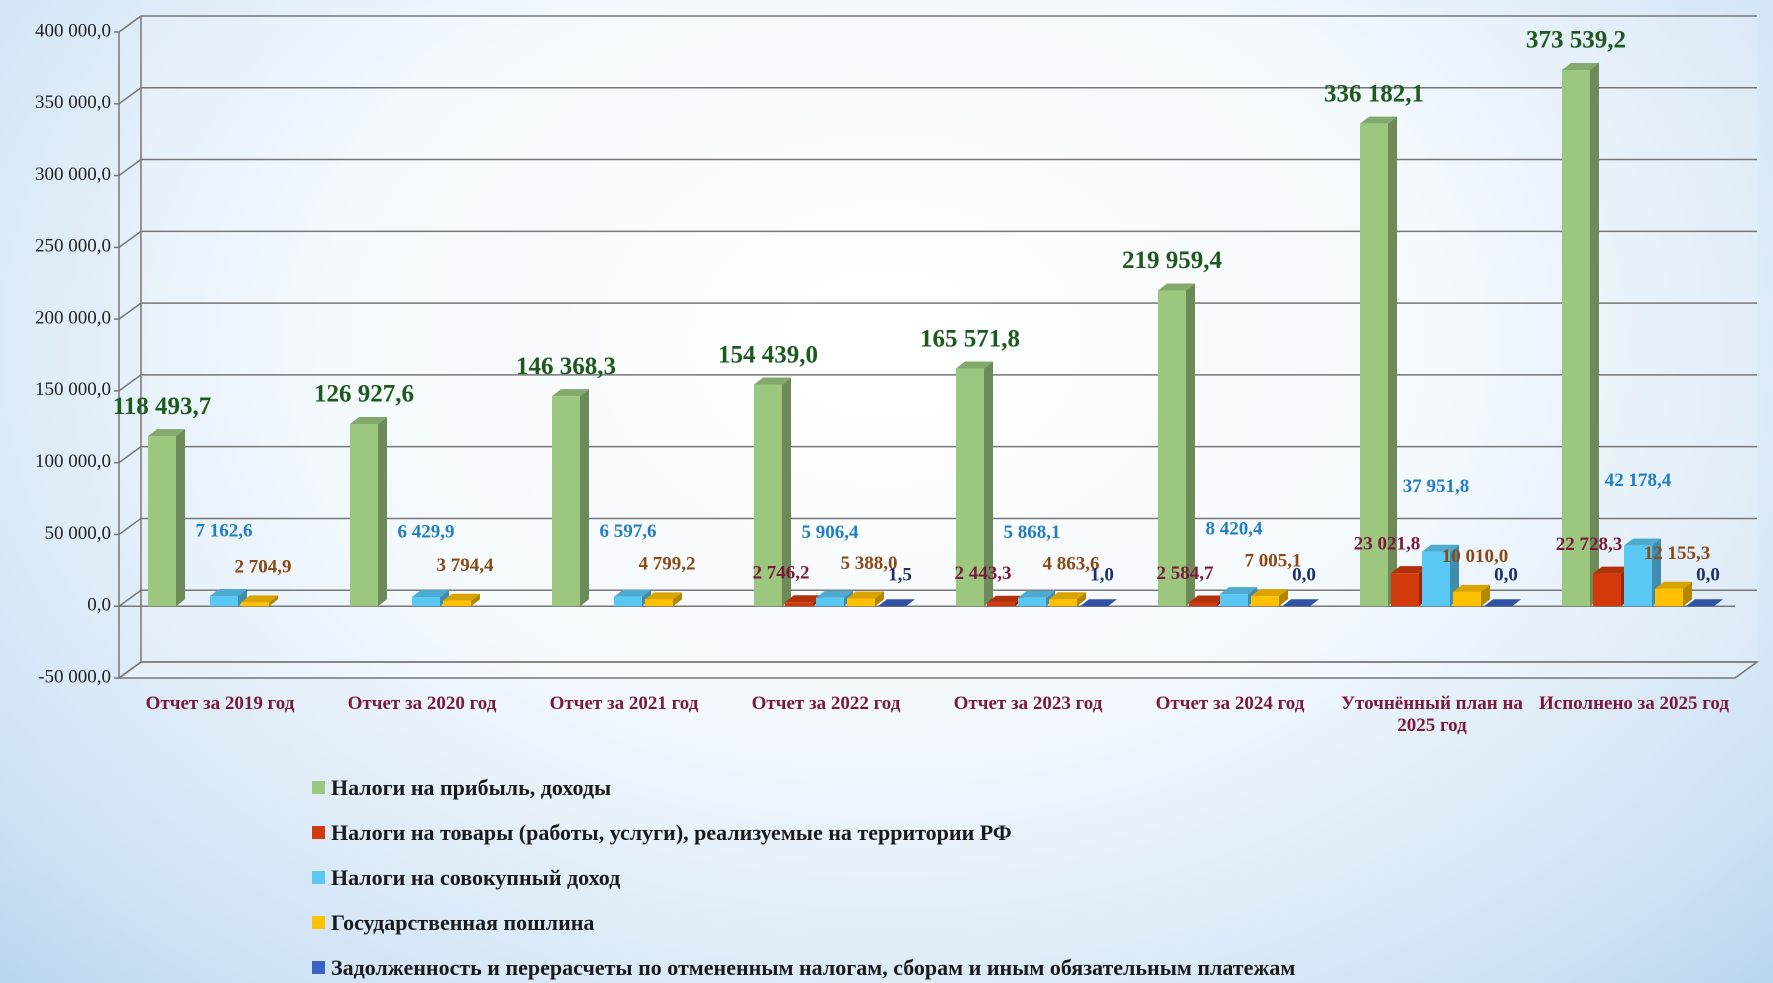 This screenshot has height=983, width=1773. I want to click on value-label: 4 863,6, so click(1071, 564).